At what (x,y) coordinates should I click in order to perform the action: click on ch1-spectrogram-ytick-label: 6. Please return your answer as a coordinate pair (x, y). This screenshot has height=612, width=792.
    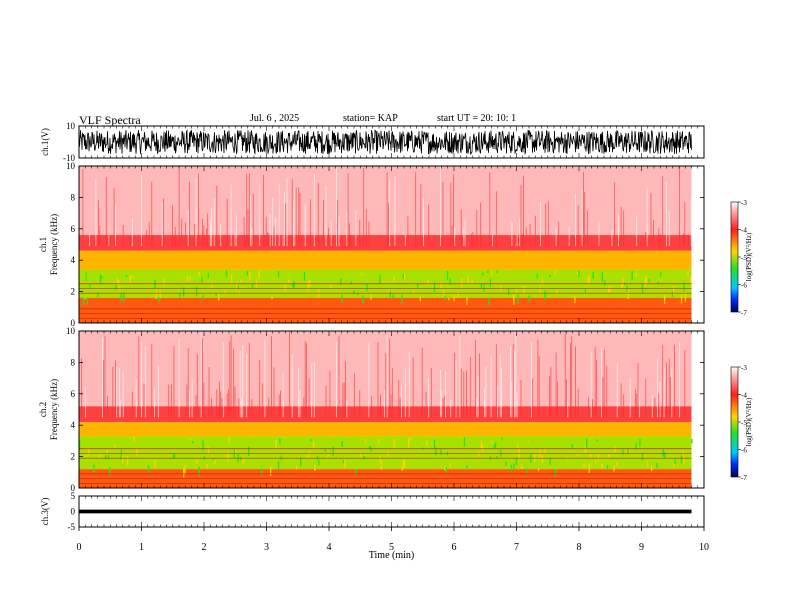
    Looking at the image, I should click on (73, 229).